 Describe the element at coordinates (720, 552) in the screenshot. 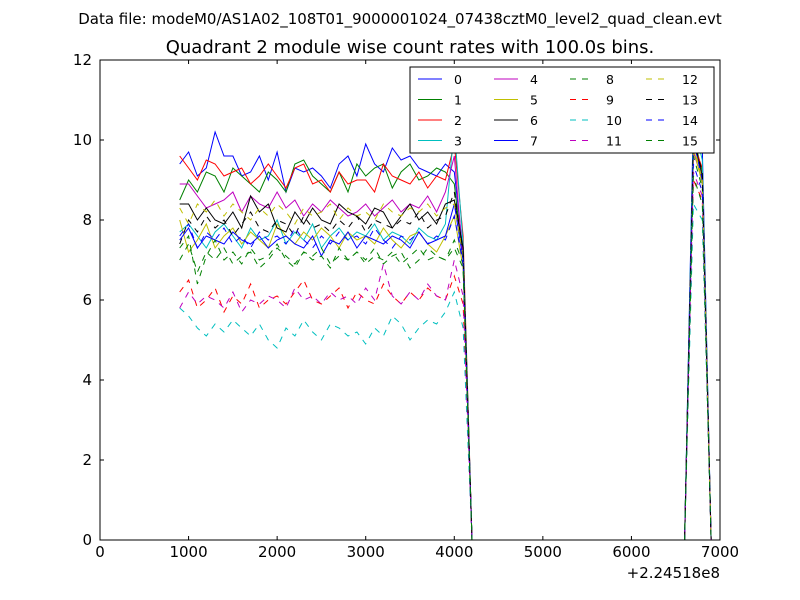

I see `x-tick-label: 7000` at that location.